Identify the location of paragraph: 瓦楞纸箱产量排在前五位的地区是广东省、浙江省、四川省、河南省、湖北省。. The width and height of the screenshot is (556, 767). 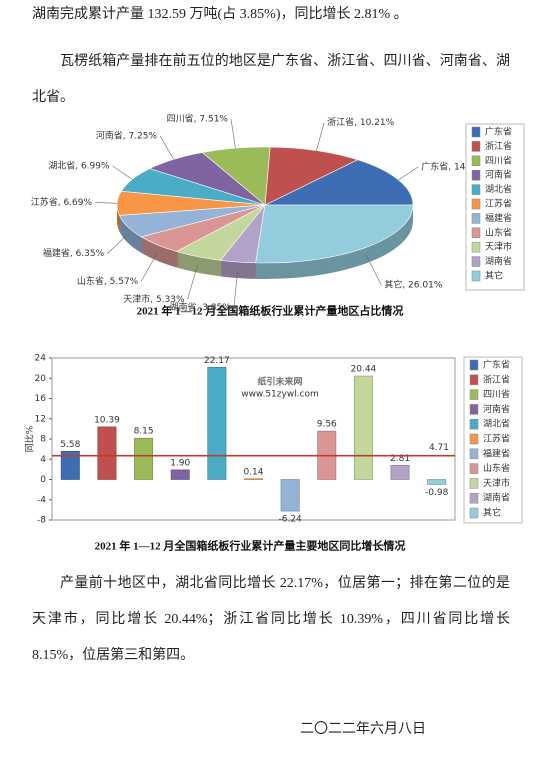
(271, 79).